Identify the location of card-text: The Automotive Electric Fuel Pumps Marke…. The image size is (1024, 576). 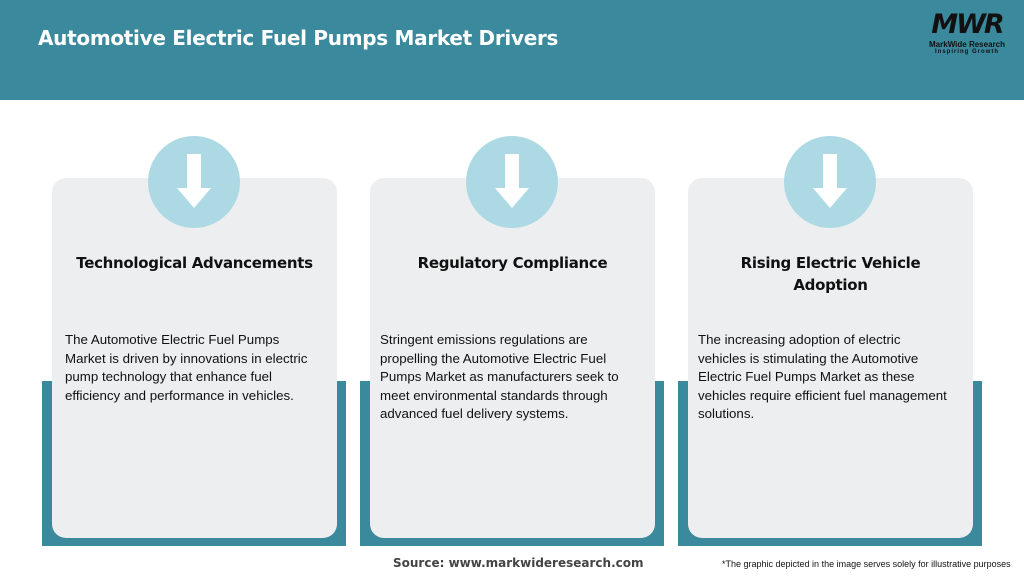
(186, 367).